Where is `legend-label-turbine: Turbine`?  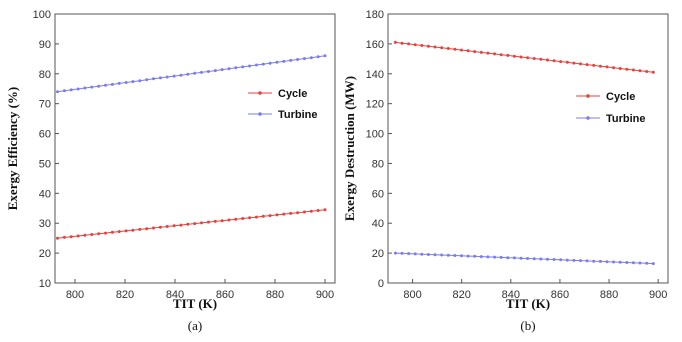
legend-label-turbine: Turbine is located at coordinates (298, 115).